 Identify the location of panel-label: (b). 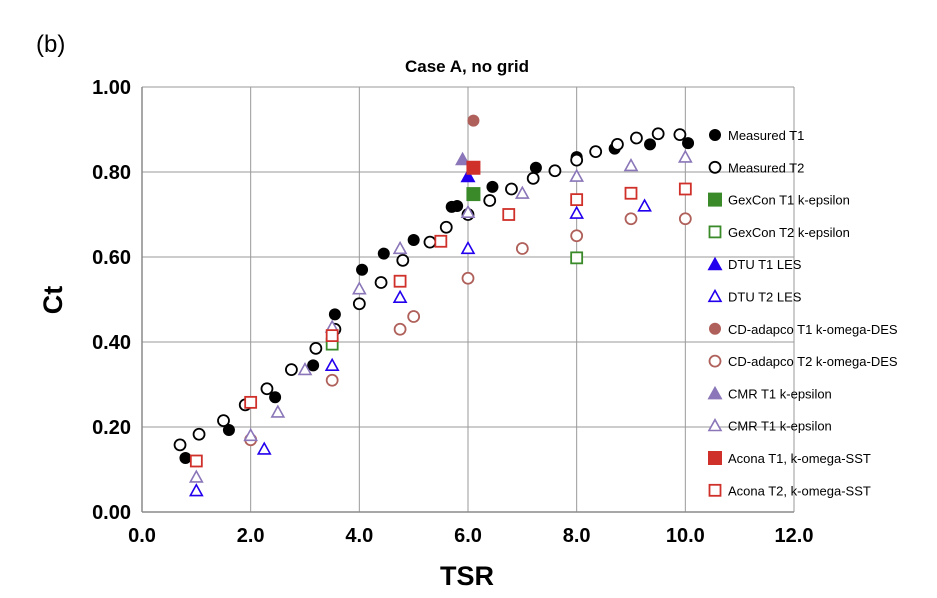
(50, 44).